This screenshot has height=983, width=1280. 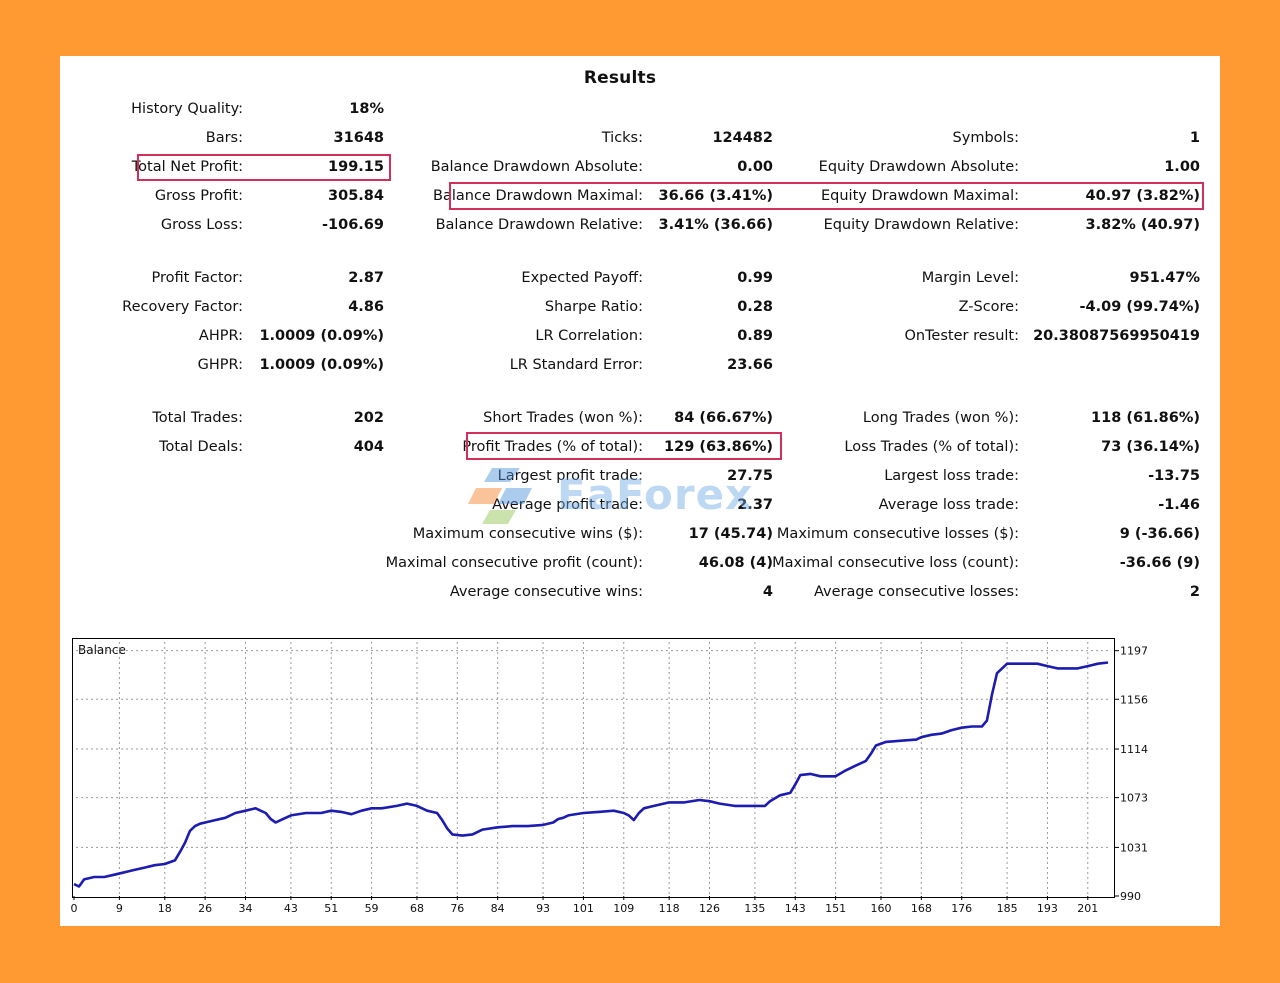 What do you see at coordinates (527, 534) in the screenshot?
I see `max-consecutive-wins-label: Maximum consecutive wins ($):` at bounding box center [527, 534].